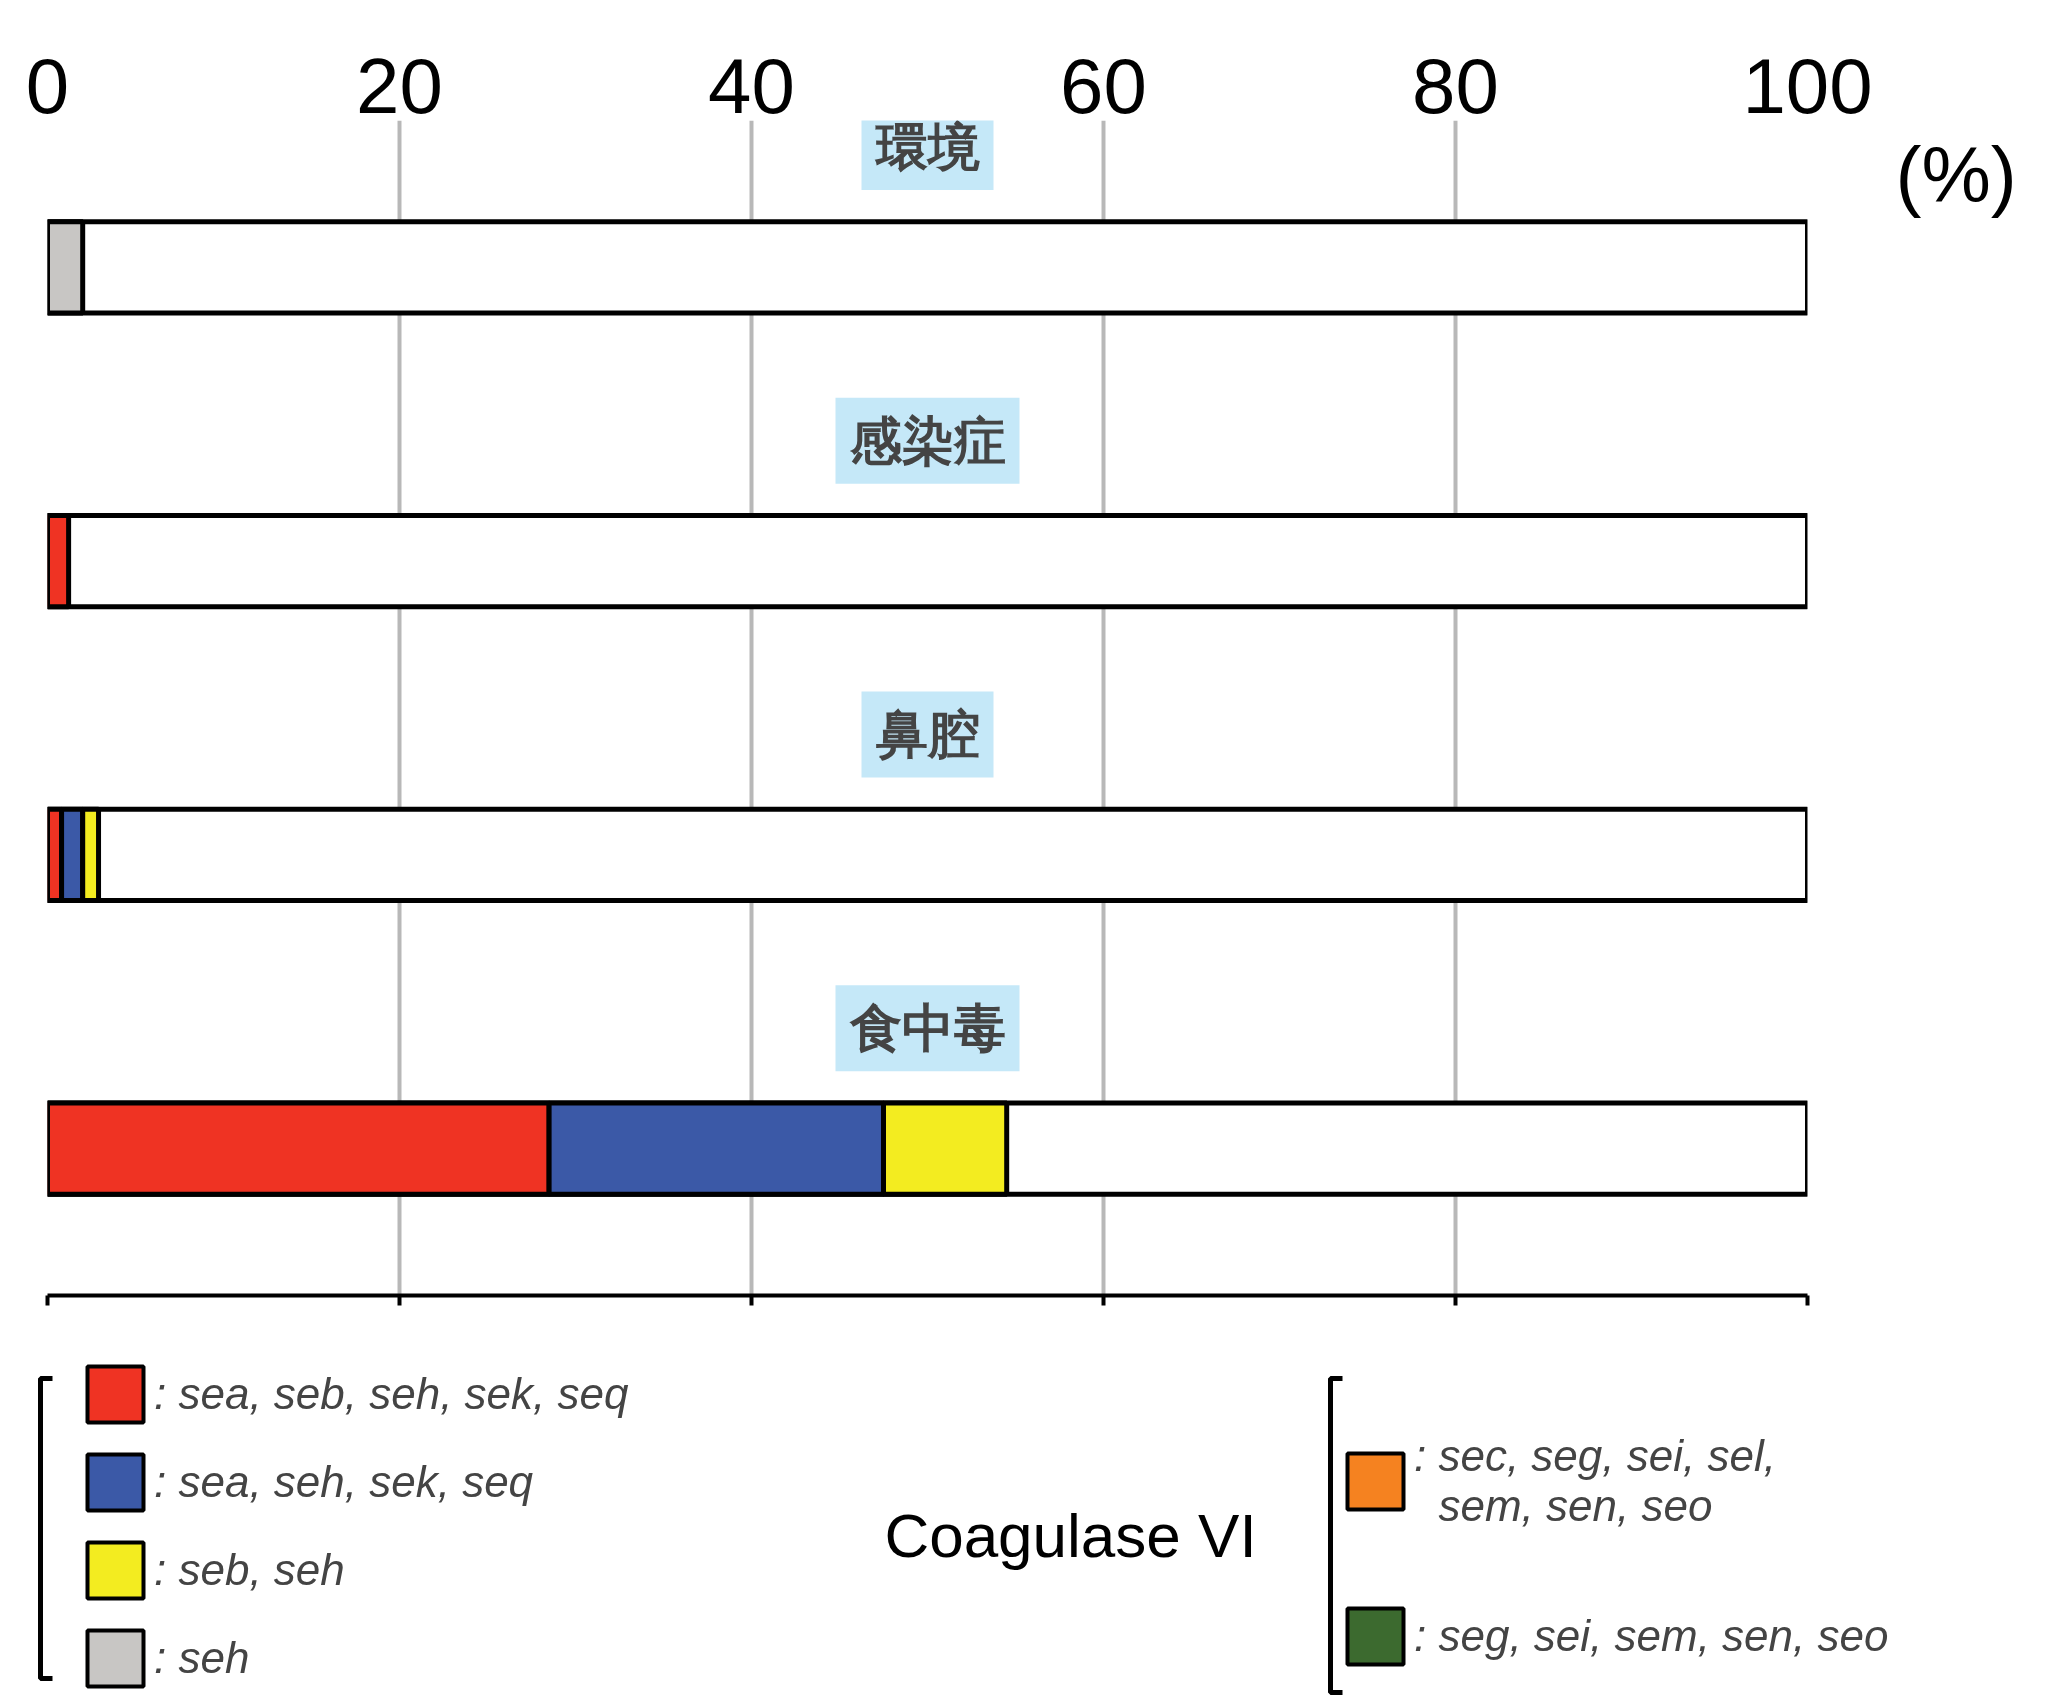 This screenshot has height=1701, width=2047. Describe the element at coordinates (391, 1394) in the screenshot. I see `legend-label: : sea, seb, seh, sek, seq` at that location.